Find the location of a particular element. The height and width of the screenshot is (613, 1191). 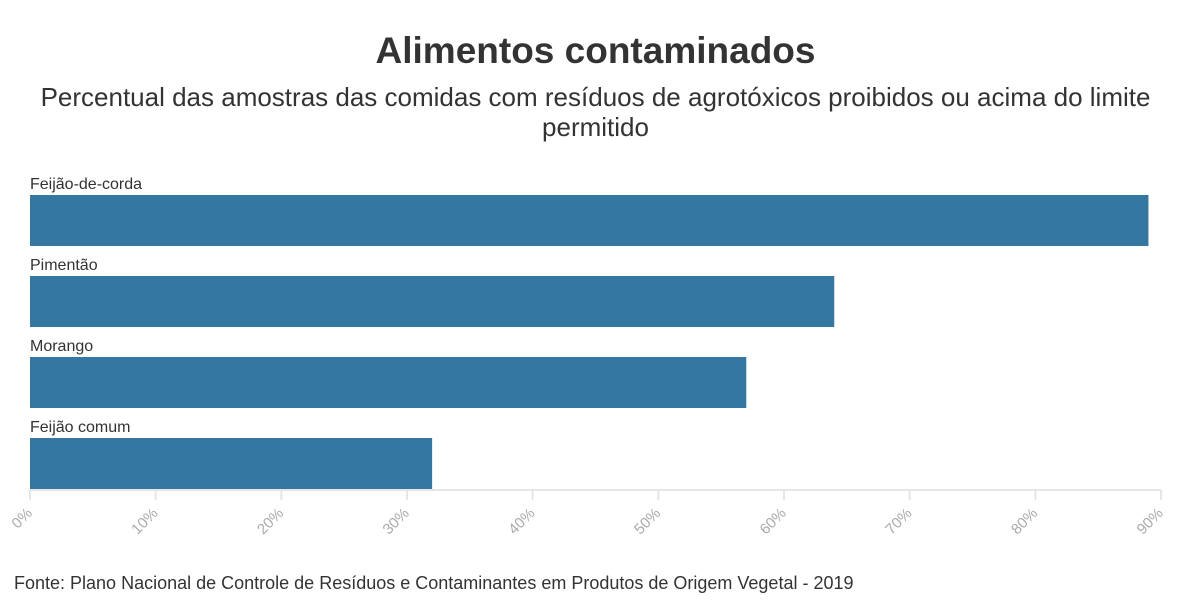

bar-feij-o-de-corda is located at coordinates (589, 220).